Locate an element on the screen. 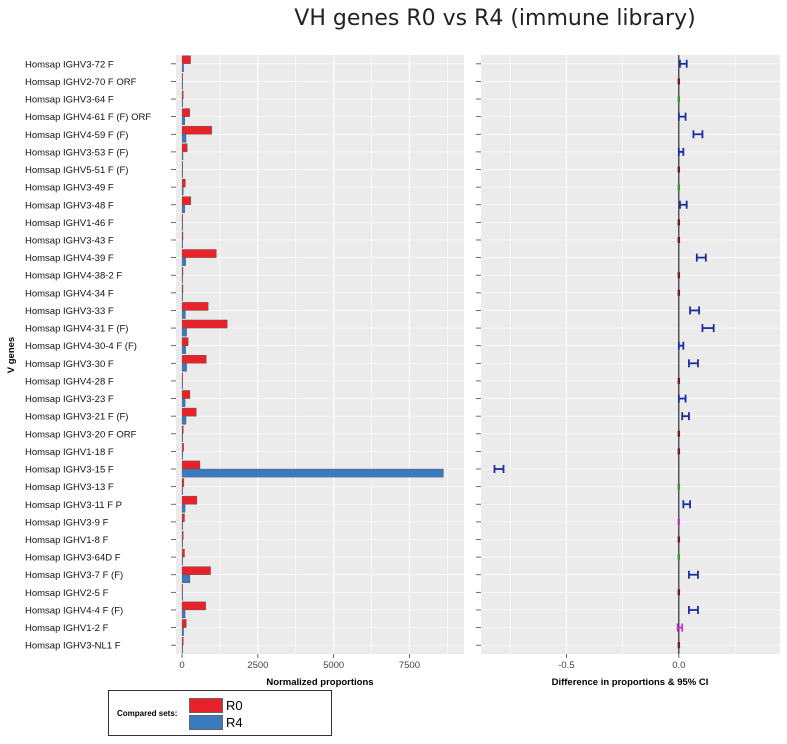  legend-label-r0: R0 is located at coordinates (234, 705).